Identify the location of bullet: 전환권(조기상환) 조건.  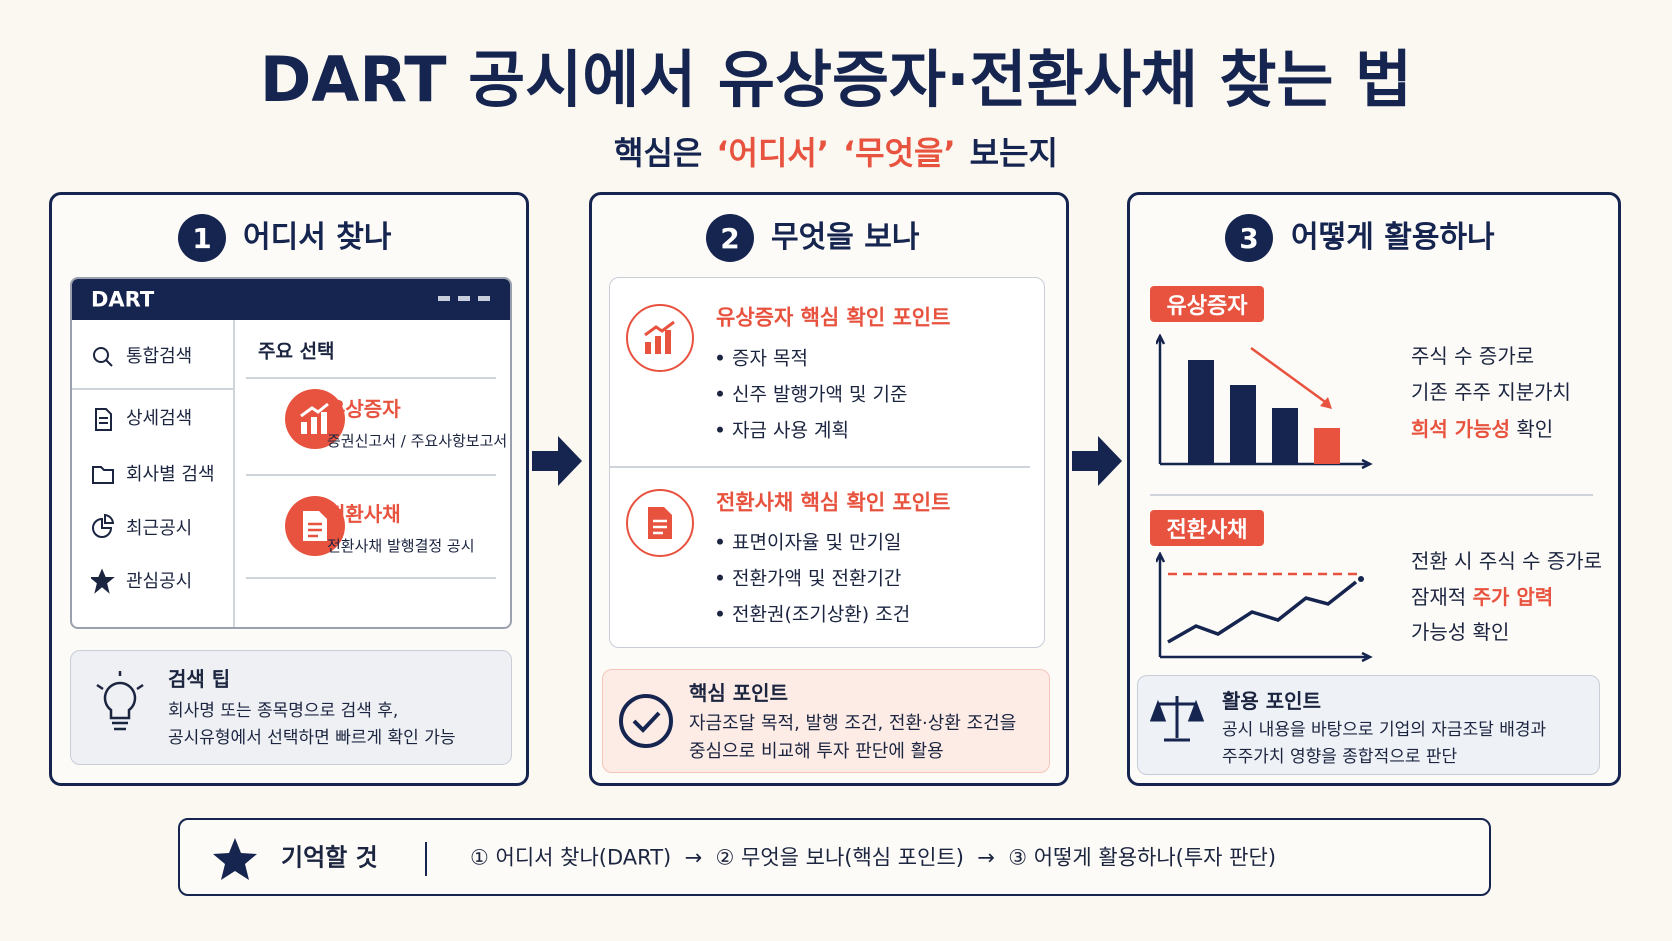
(813, 615).